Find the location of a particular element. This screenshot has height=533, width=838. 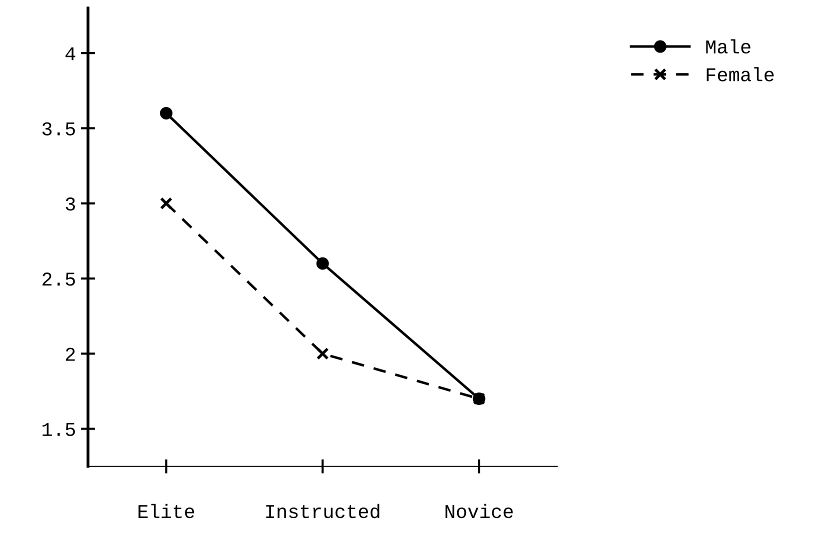

y-tick-label: 2 is located at coordinates (70, 354).